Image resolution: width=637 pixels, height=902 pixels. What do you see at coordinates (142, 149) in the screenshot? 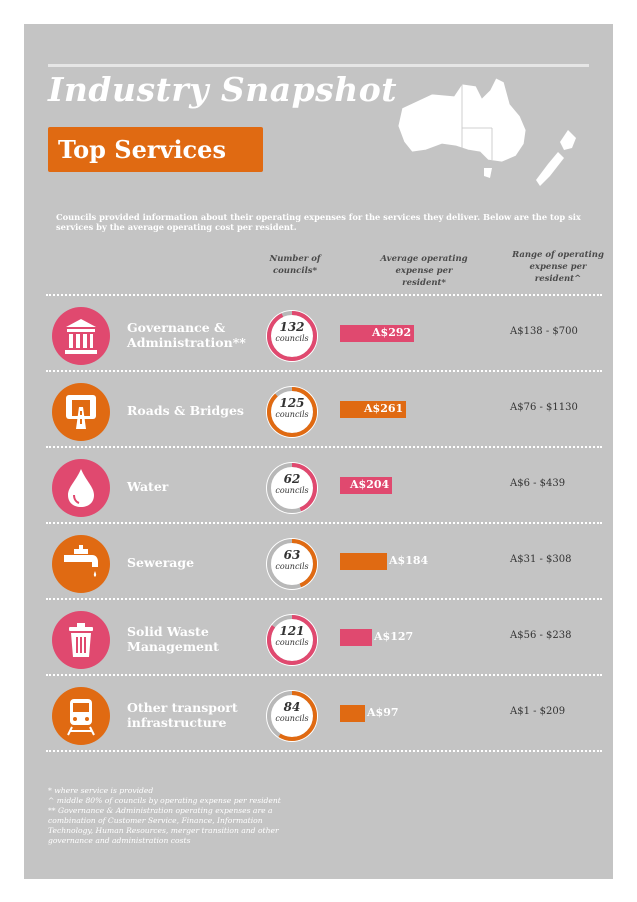
I see `top-services-label: Top Services` at bounding box center [142, 149].